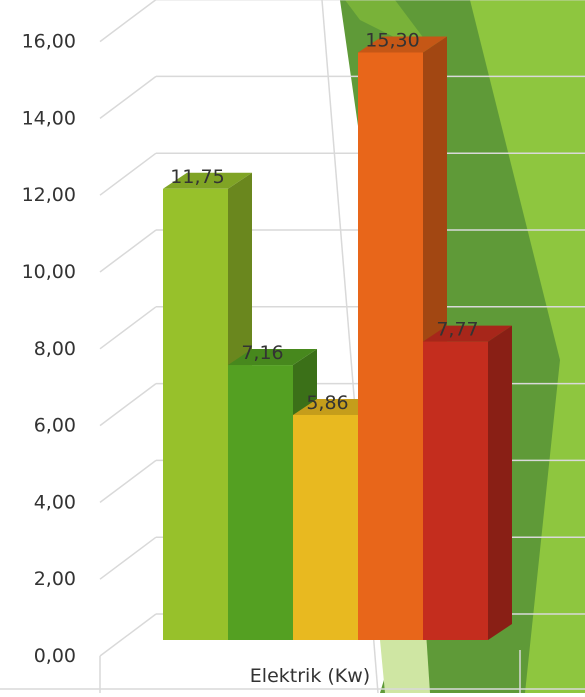 The width and height of the screenshot is (585, 697). Describe the element at coordinates (55, 656) in the screenshot. I see `y-tick-label: 0,00` at that location.